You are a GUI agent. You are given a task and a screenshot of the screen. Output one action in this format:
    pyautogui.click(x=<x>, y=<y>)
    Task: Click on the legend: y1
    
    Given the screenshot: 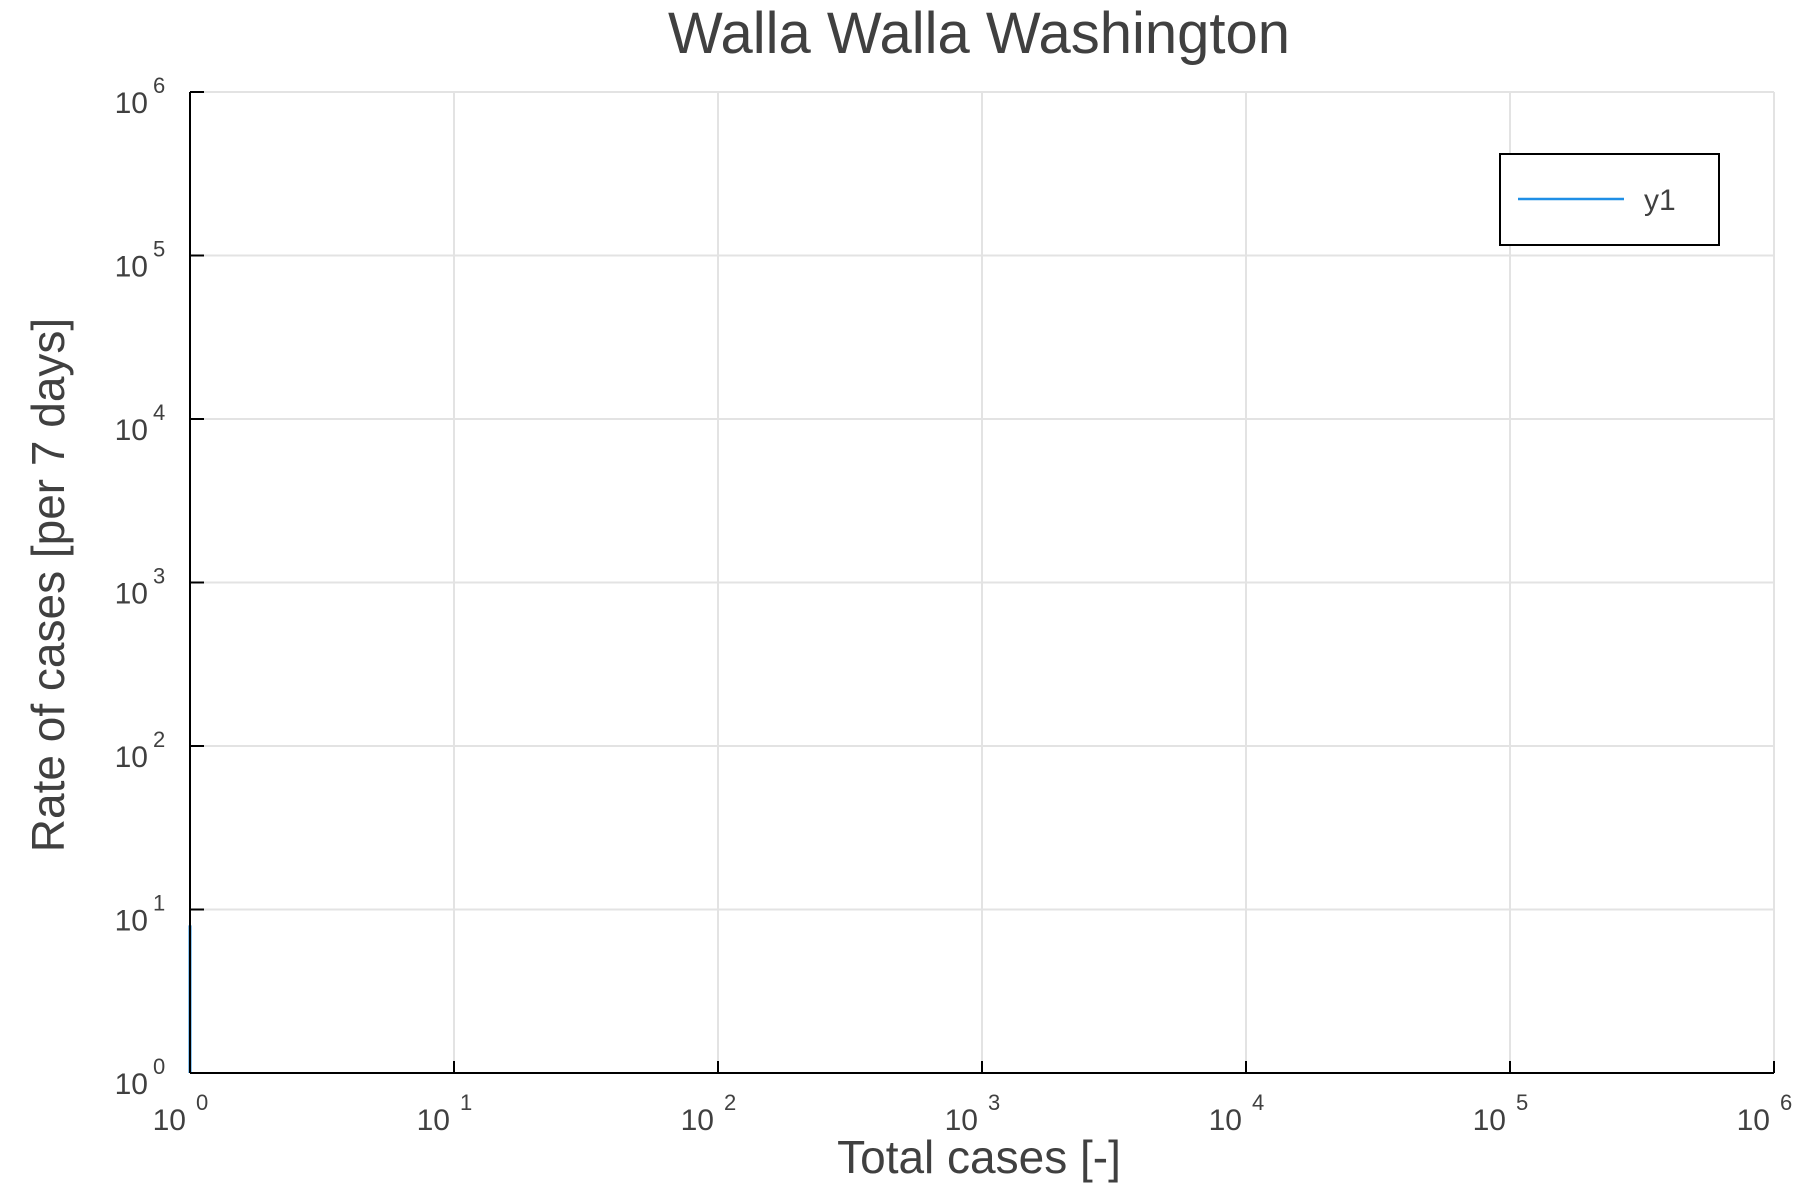 What is the action you would take?
    pyautogui.click(x=1609, y=199)
    